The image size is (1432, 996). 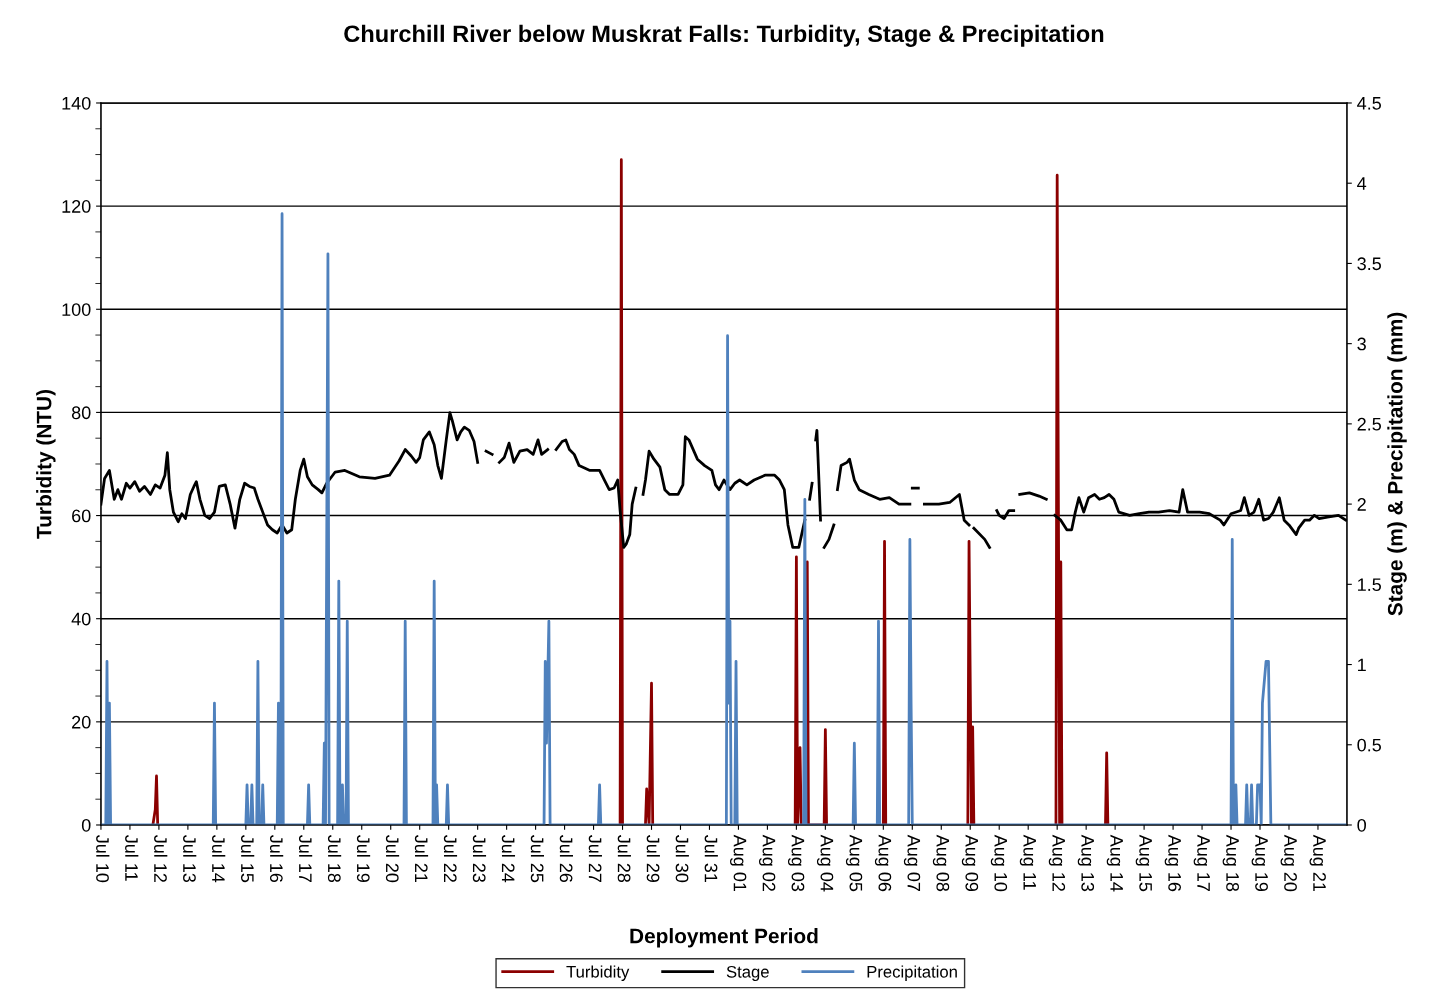 What do you see at coordinates (598, 973) in the screenshot?
I see `legend-label: Turbidity` at bounding box center [598, 973].